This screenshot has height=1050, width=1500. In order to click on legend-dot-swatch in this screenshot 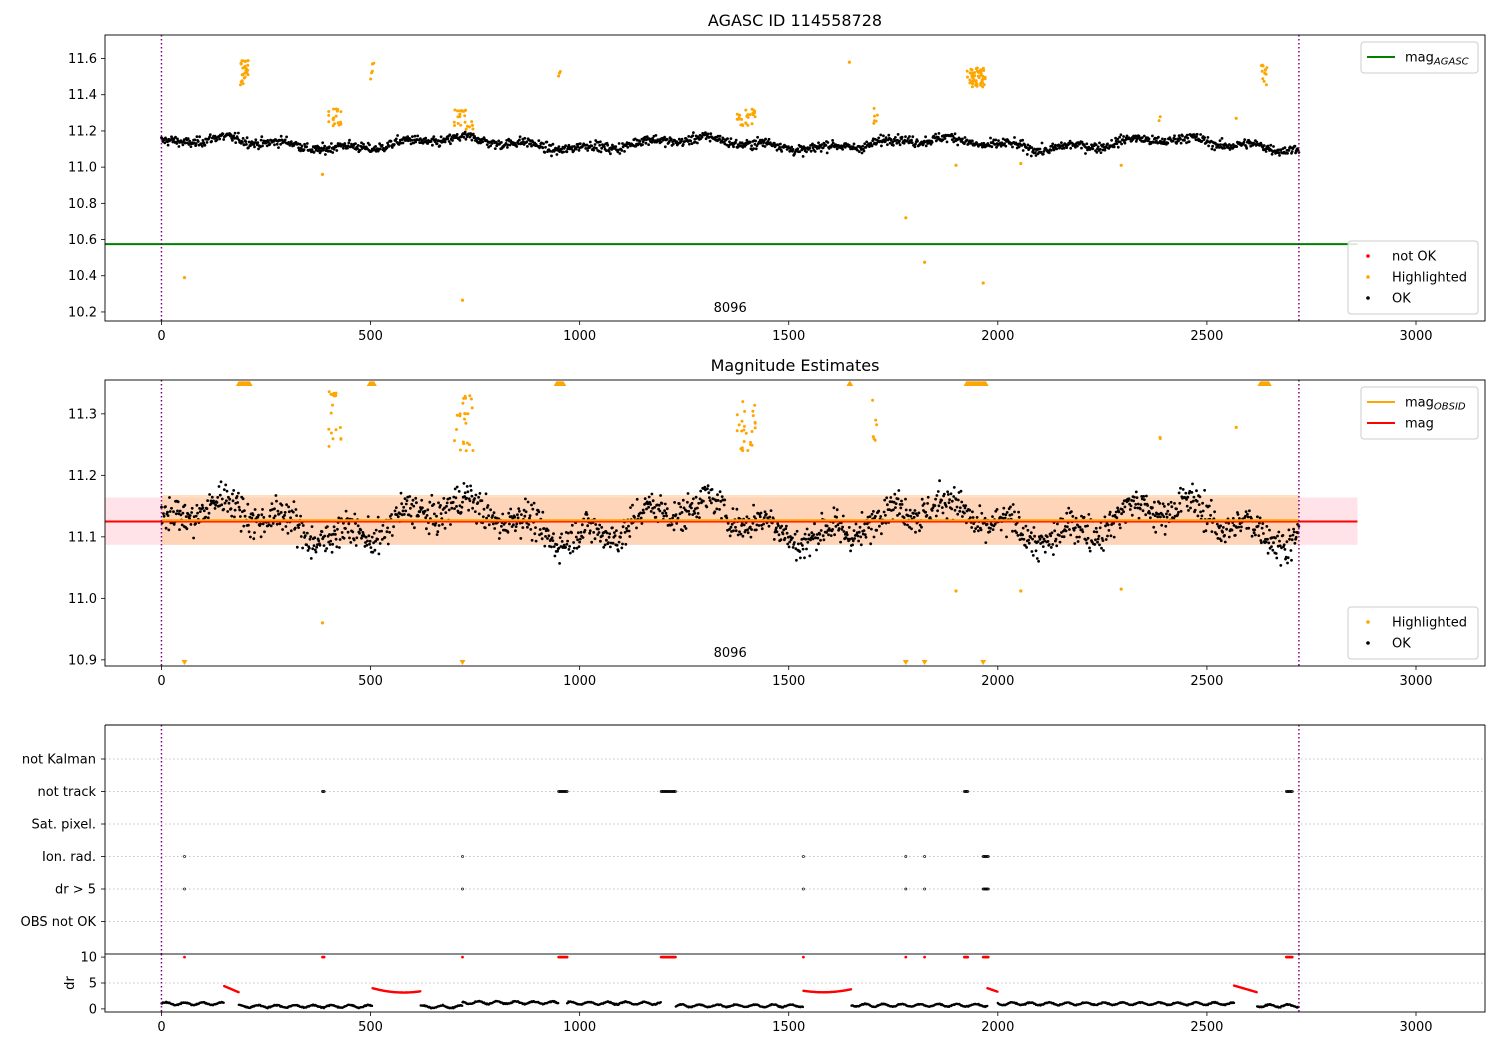, I will do `click(1368, 298)`.